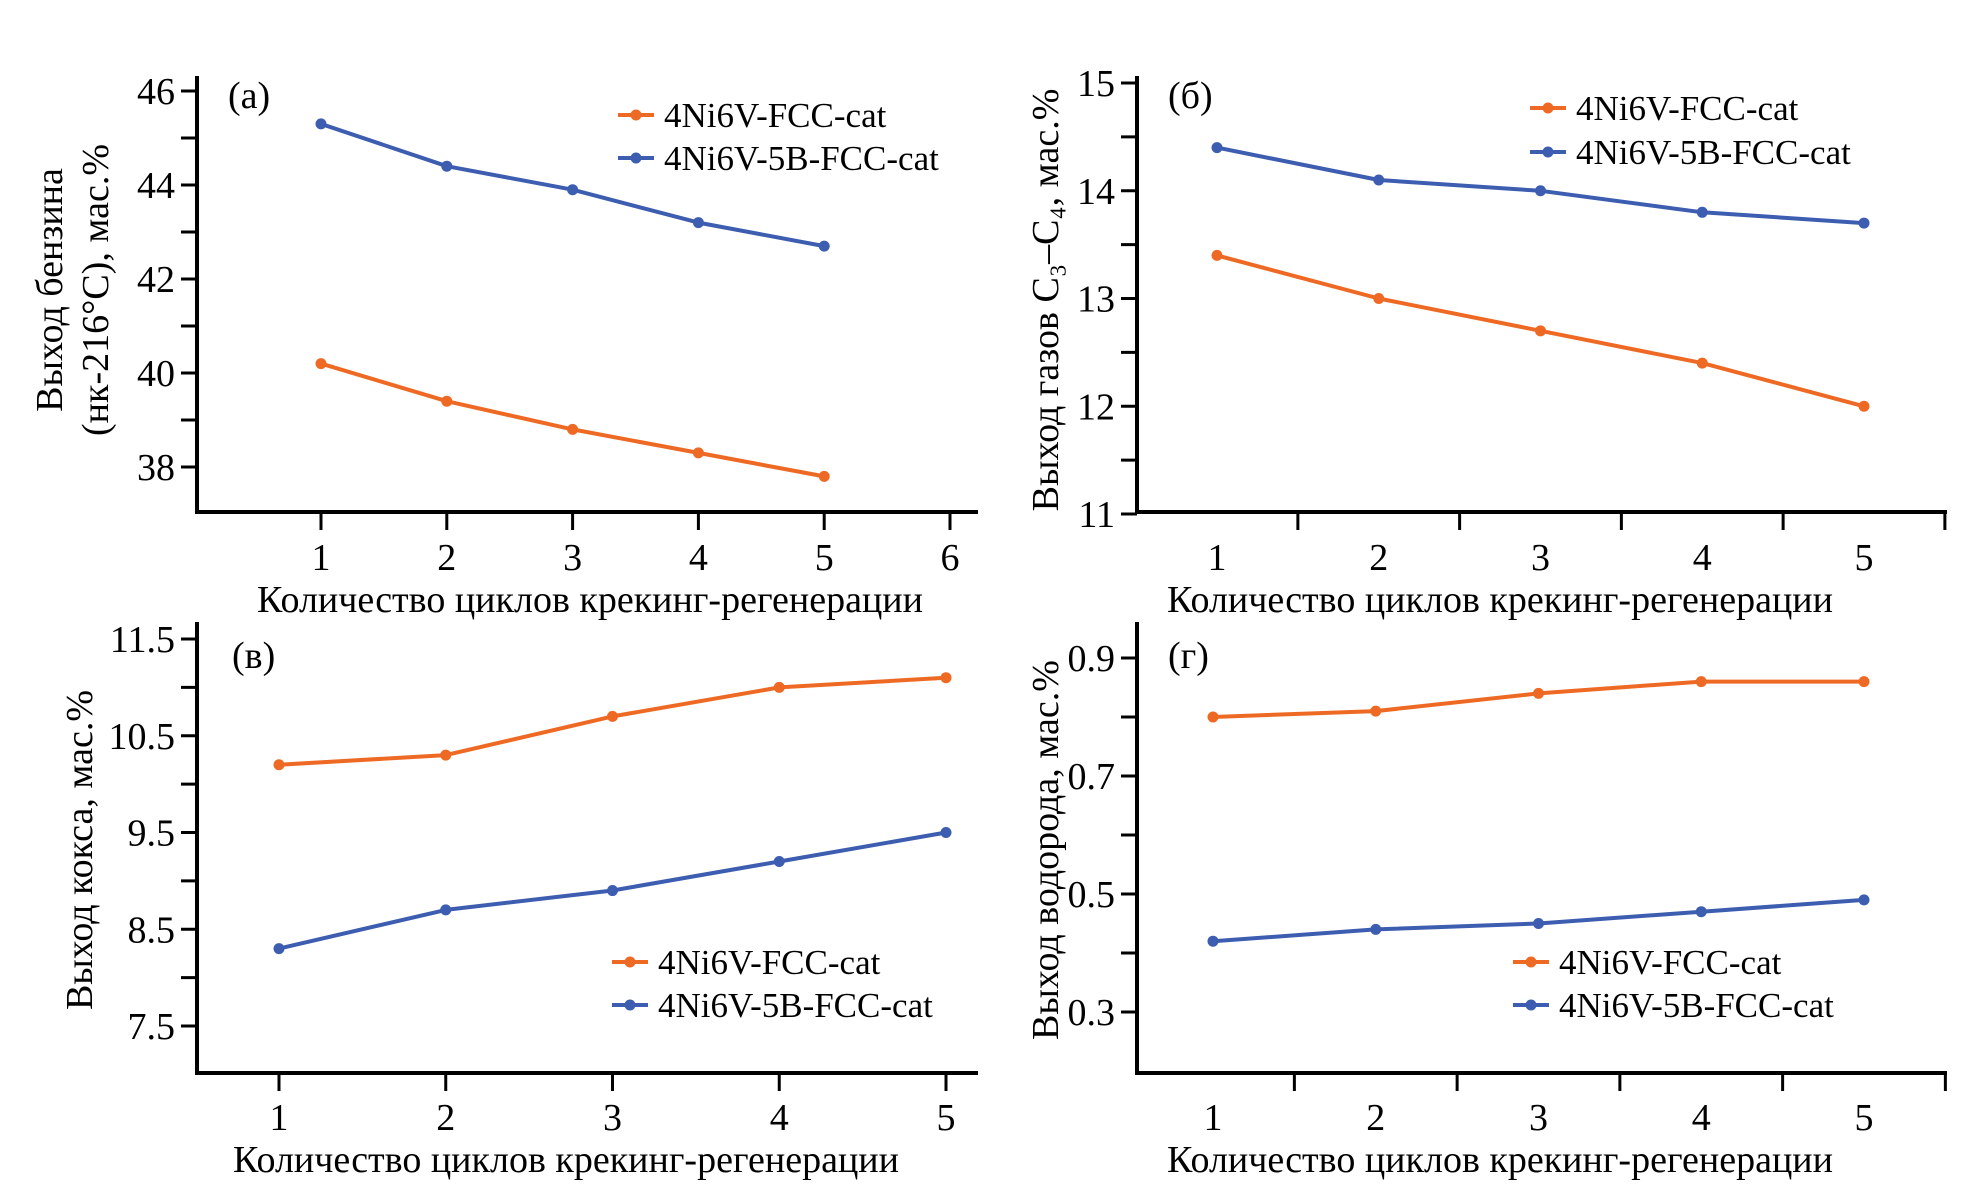  What do you see at coordinates (50, 290) in the screenshot?
I see `y-axis-title: Выход бензина` at bounding box center [50, 290].